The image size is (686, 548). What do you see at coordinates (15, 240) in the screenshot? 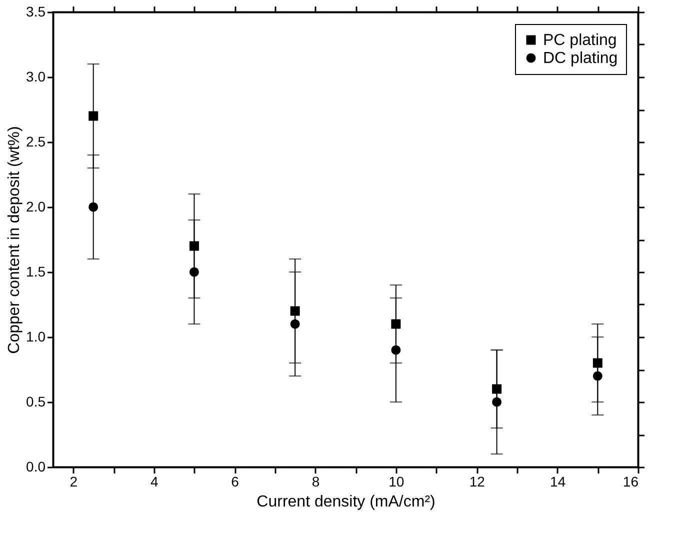
I see `y-axis-title: Copper content in deposit (wt%)` at bounding box center [15, 240].